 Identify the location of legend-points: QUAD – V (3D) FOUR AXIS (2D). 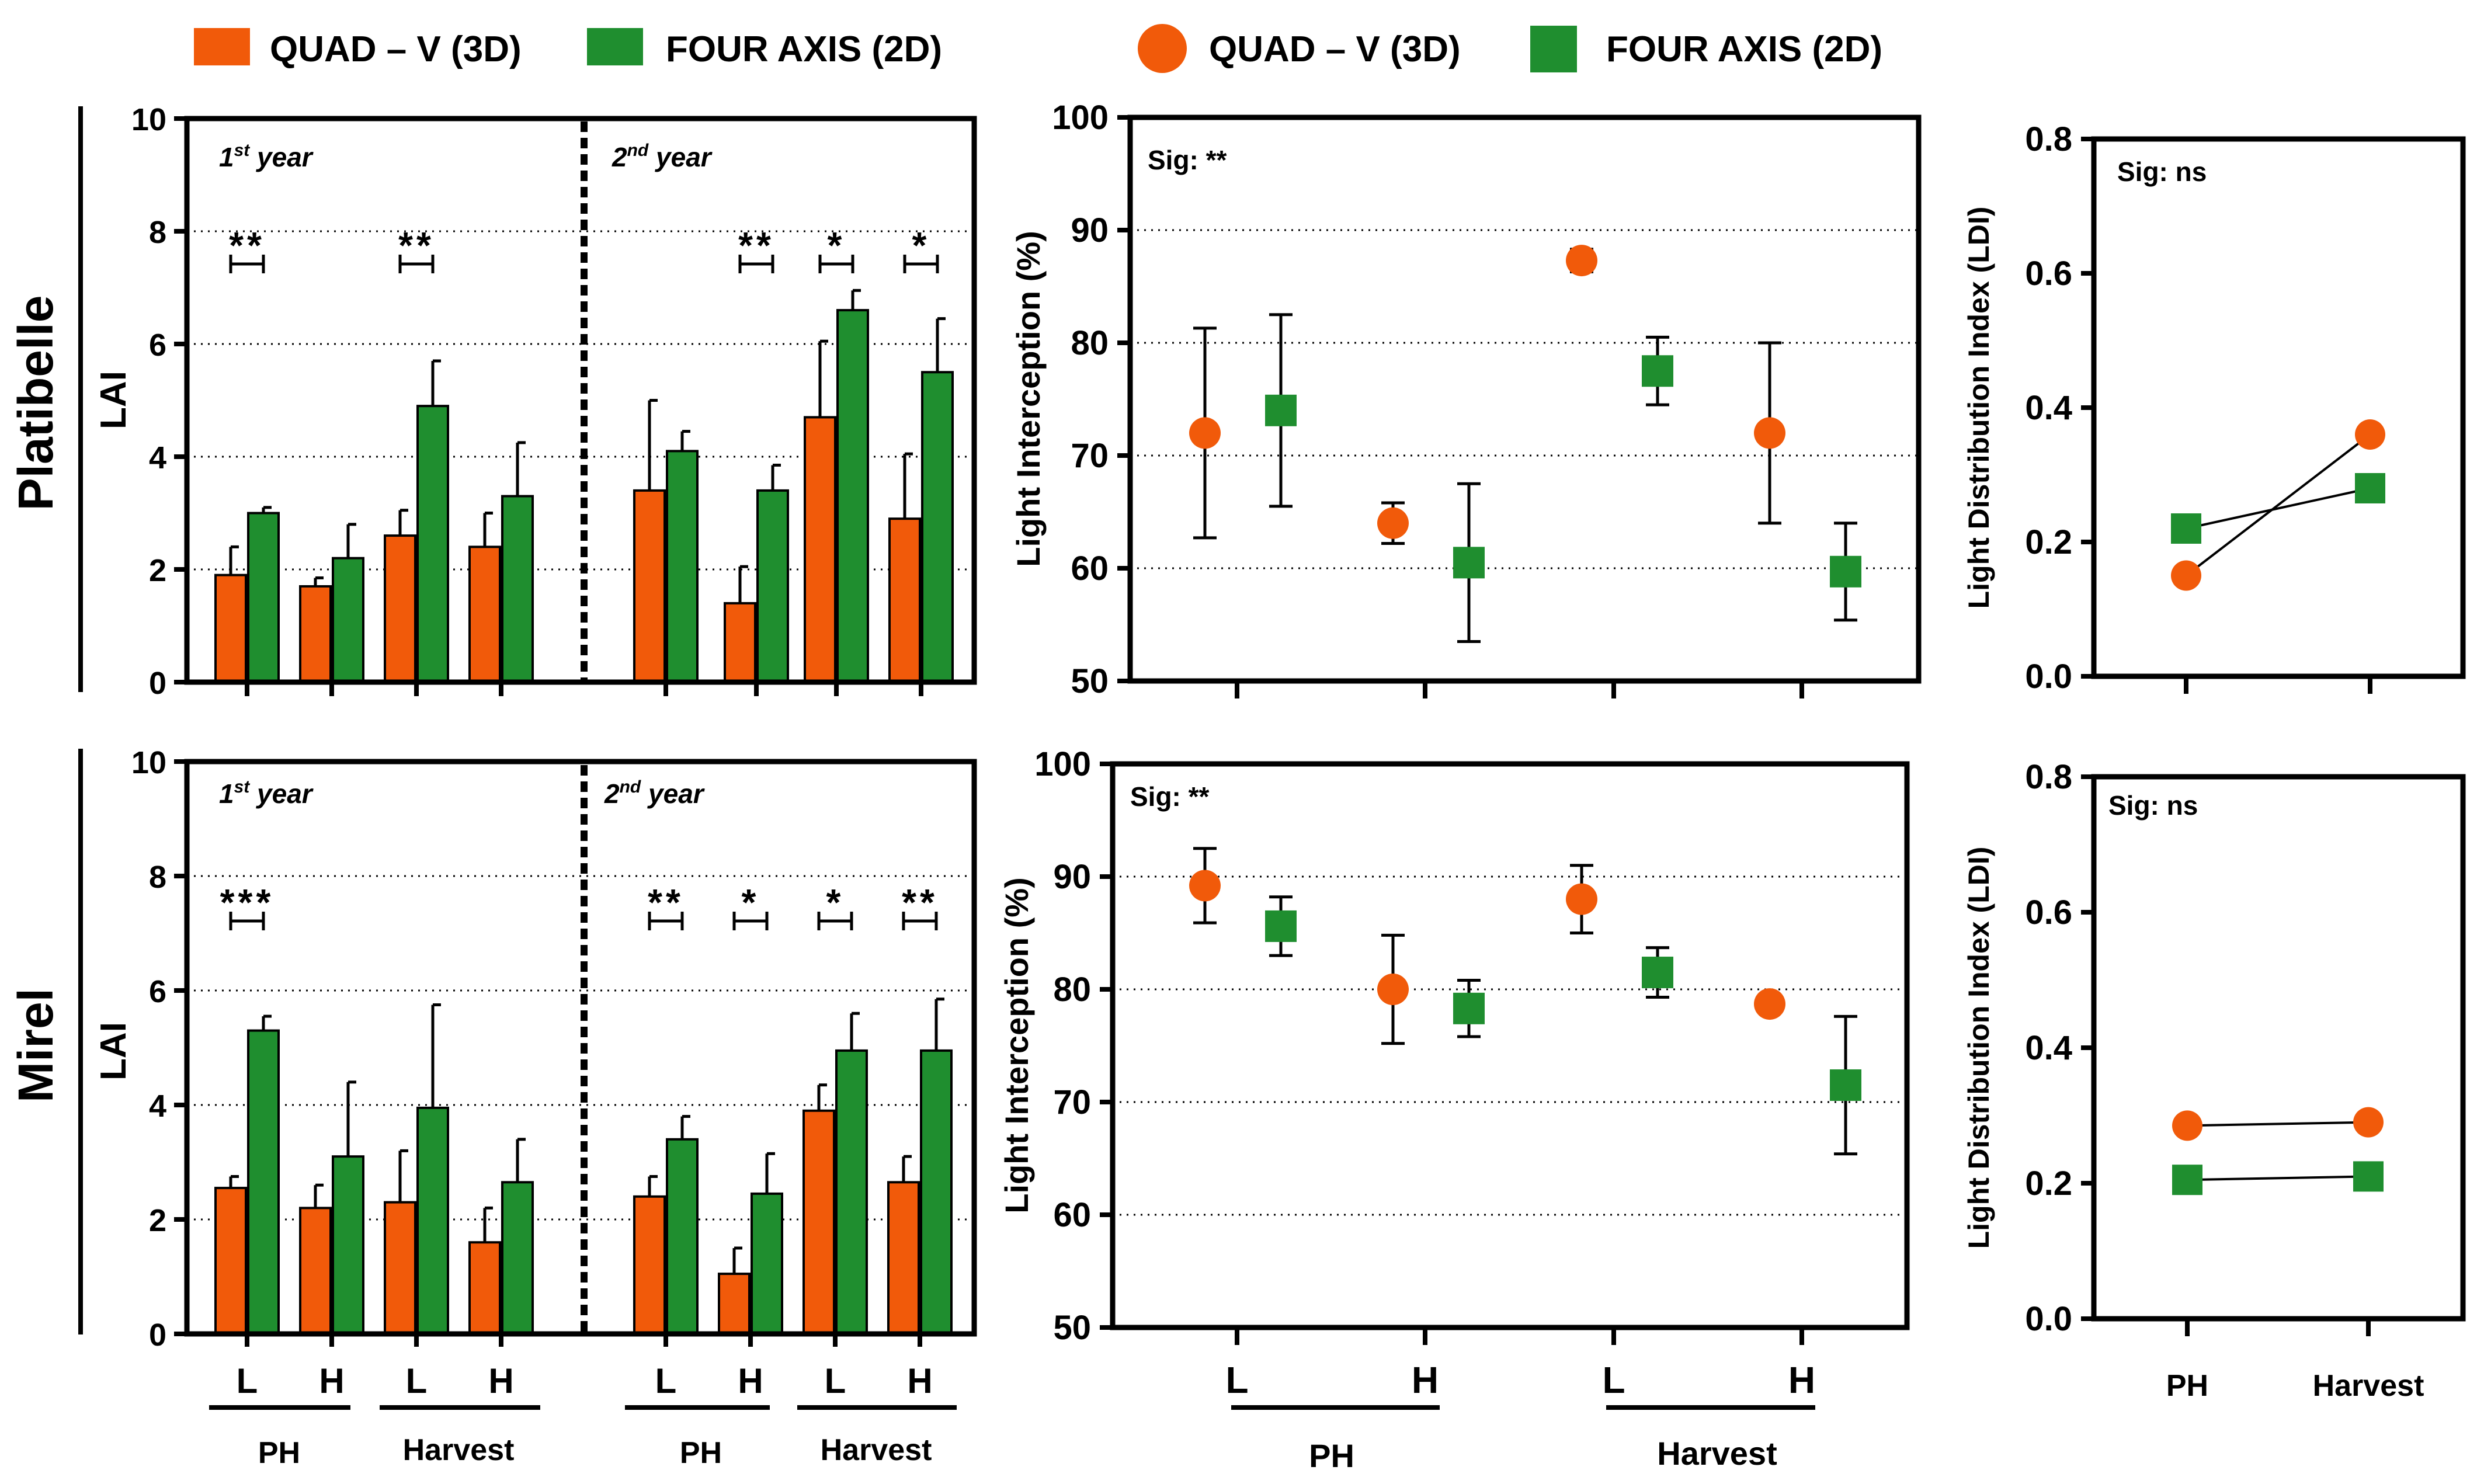
(1510, 48).